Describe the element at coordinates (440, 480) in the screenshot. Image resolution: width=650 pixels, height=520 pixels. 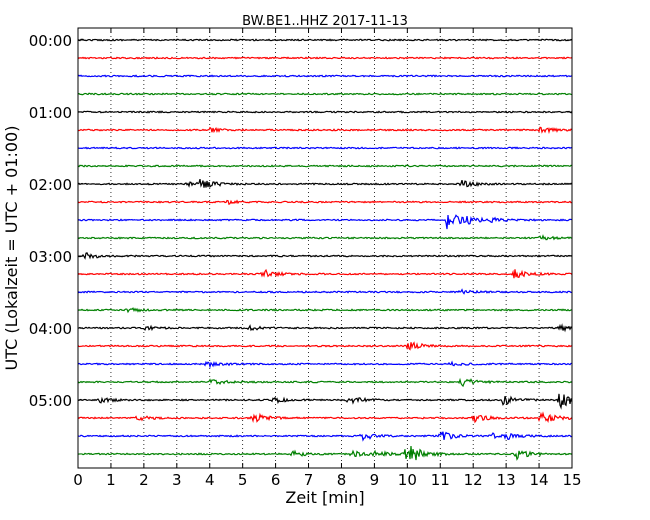
I see `x-tick-label: 11` at that location.